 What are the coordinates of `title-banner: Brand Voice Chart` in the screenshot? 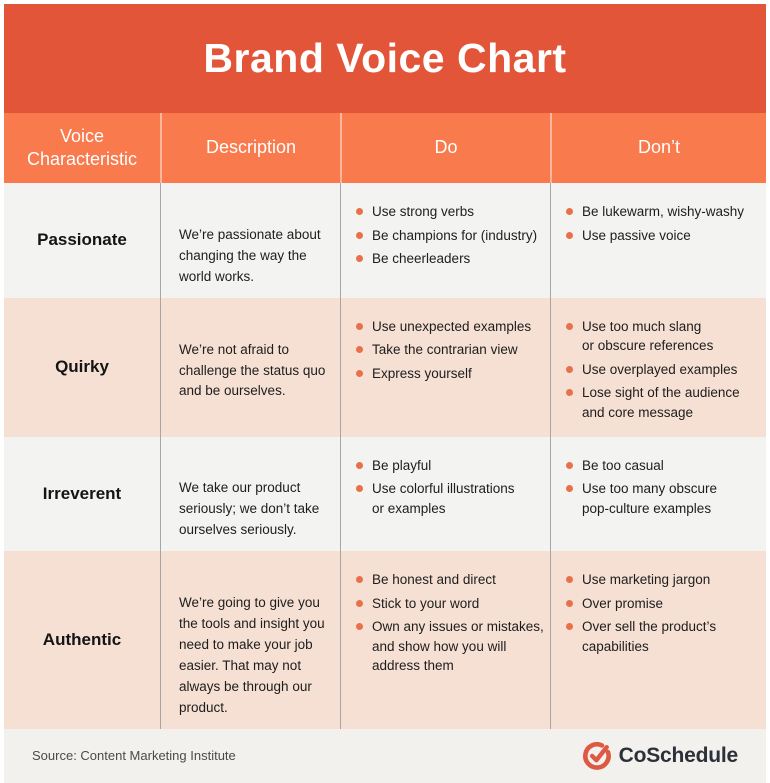 It's located at (385, 58).